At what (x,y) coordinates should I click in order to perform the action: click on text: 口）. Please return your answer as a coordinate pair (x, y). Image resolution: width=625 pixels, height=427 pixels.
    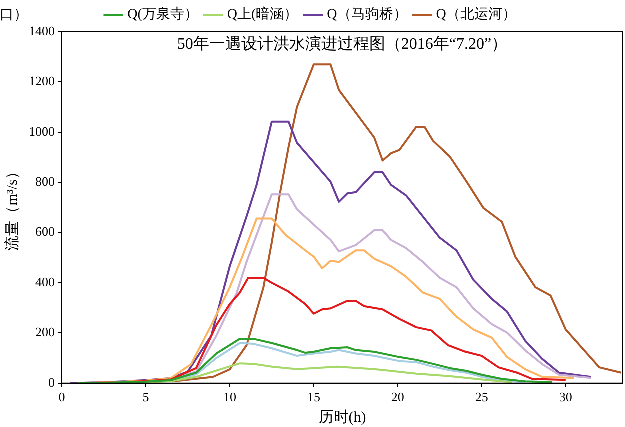
    Looking at the image, I should click on (14, 15).